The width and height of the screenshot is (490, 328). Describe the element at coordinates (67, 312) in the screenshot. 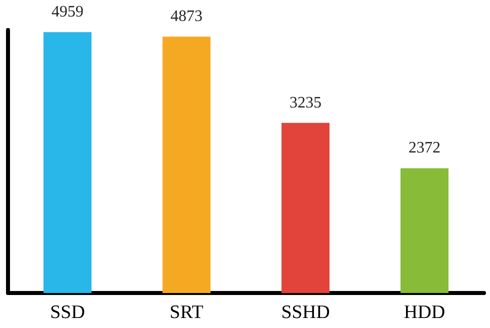

I see `x-tick-label: SSD` at that location.